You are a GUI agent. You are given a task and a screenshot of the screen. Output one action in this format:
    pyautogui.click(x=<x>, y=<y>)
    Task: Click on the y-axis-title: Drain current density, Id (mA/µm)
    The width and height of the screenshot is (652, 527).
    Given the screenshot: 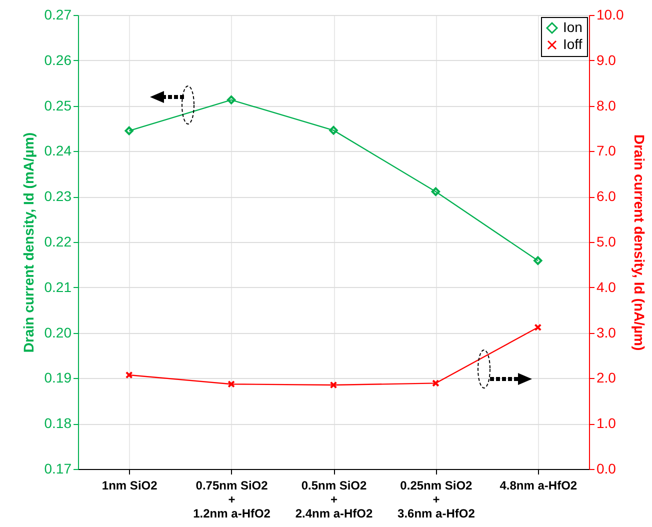 What is the action you would take?
    pyautogui.click(x=28, y=242)
    